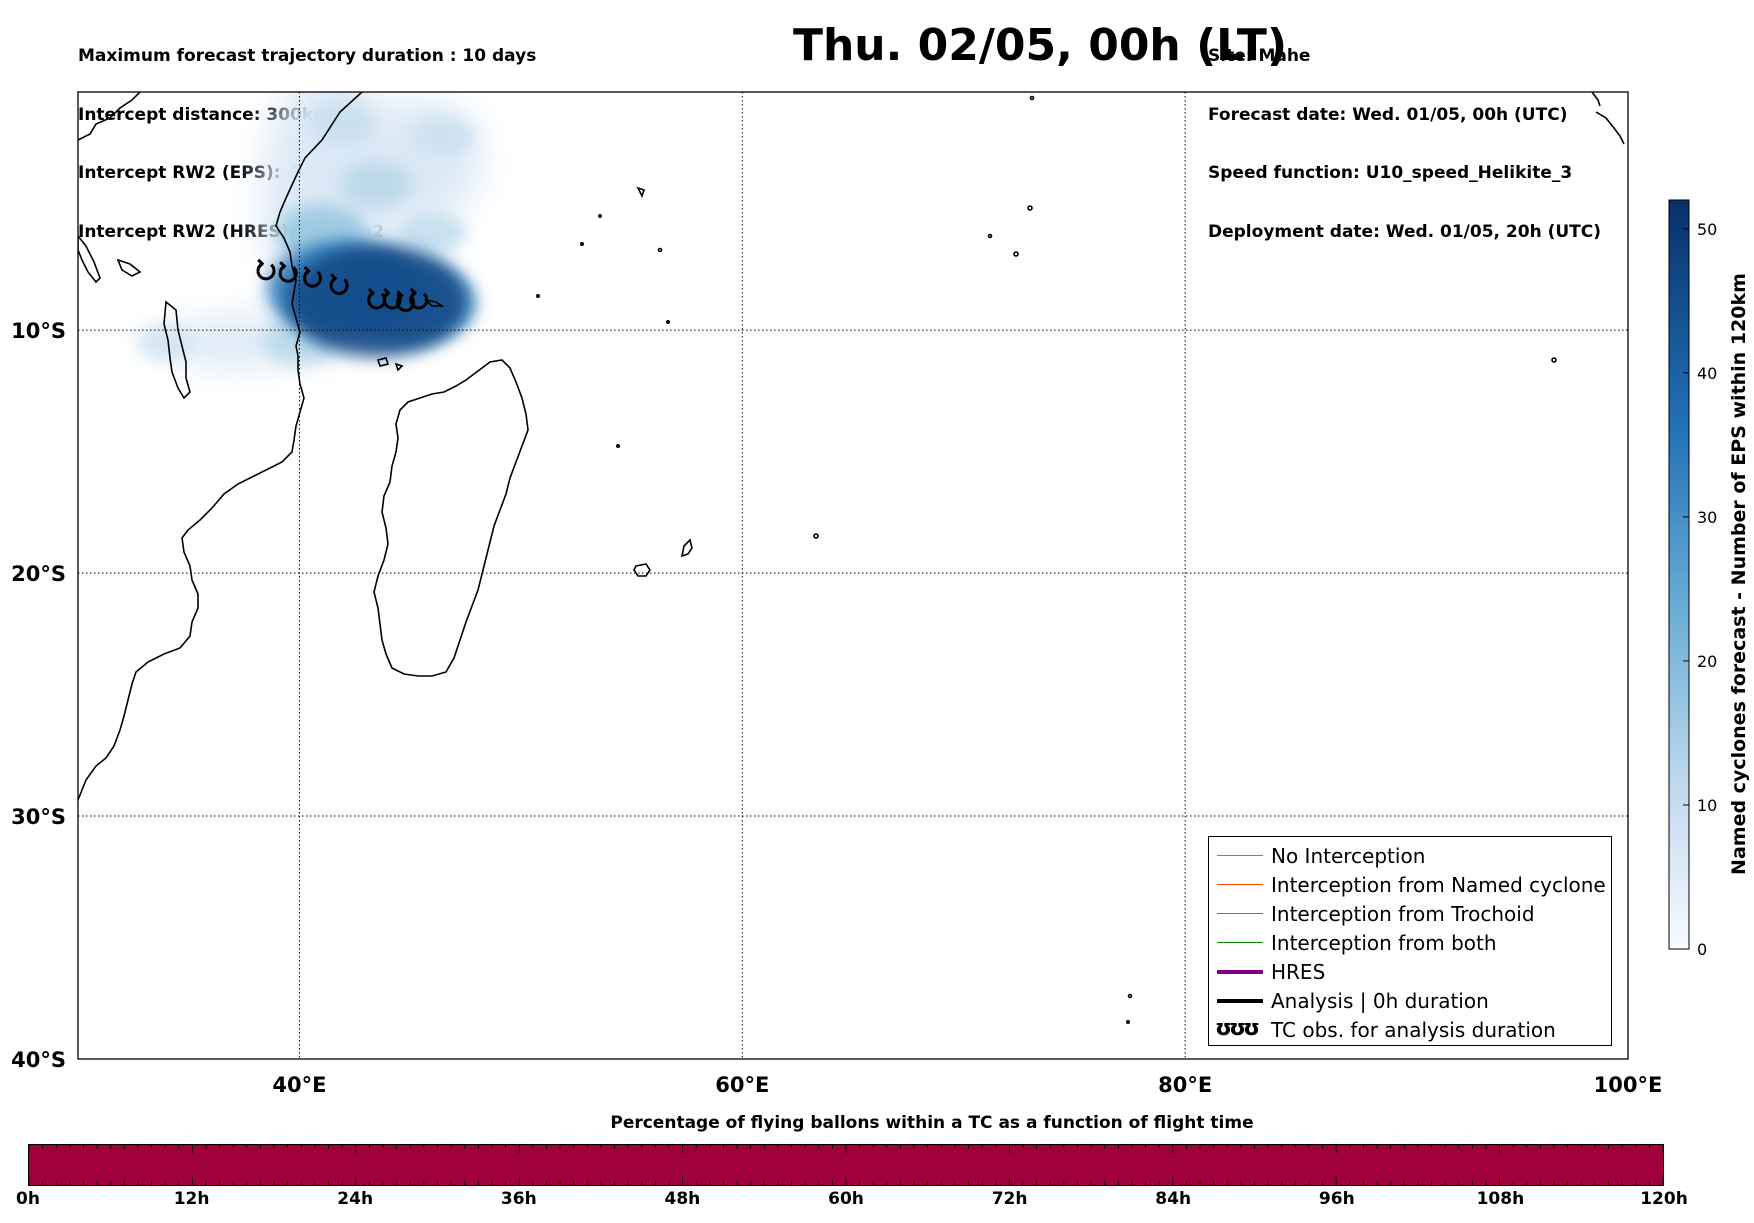 The height and width of the screenshot is (1223, 1754). What do you see at coordinates (1259, 56) in the screenshot?
I see `header-right-line: Site: Mahe` at bounding box center [1259, 56].